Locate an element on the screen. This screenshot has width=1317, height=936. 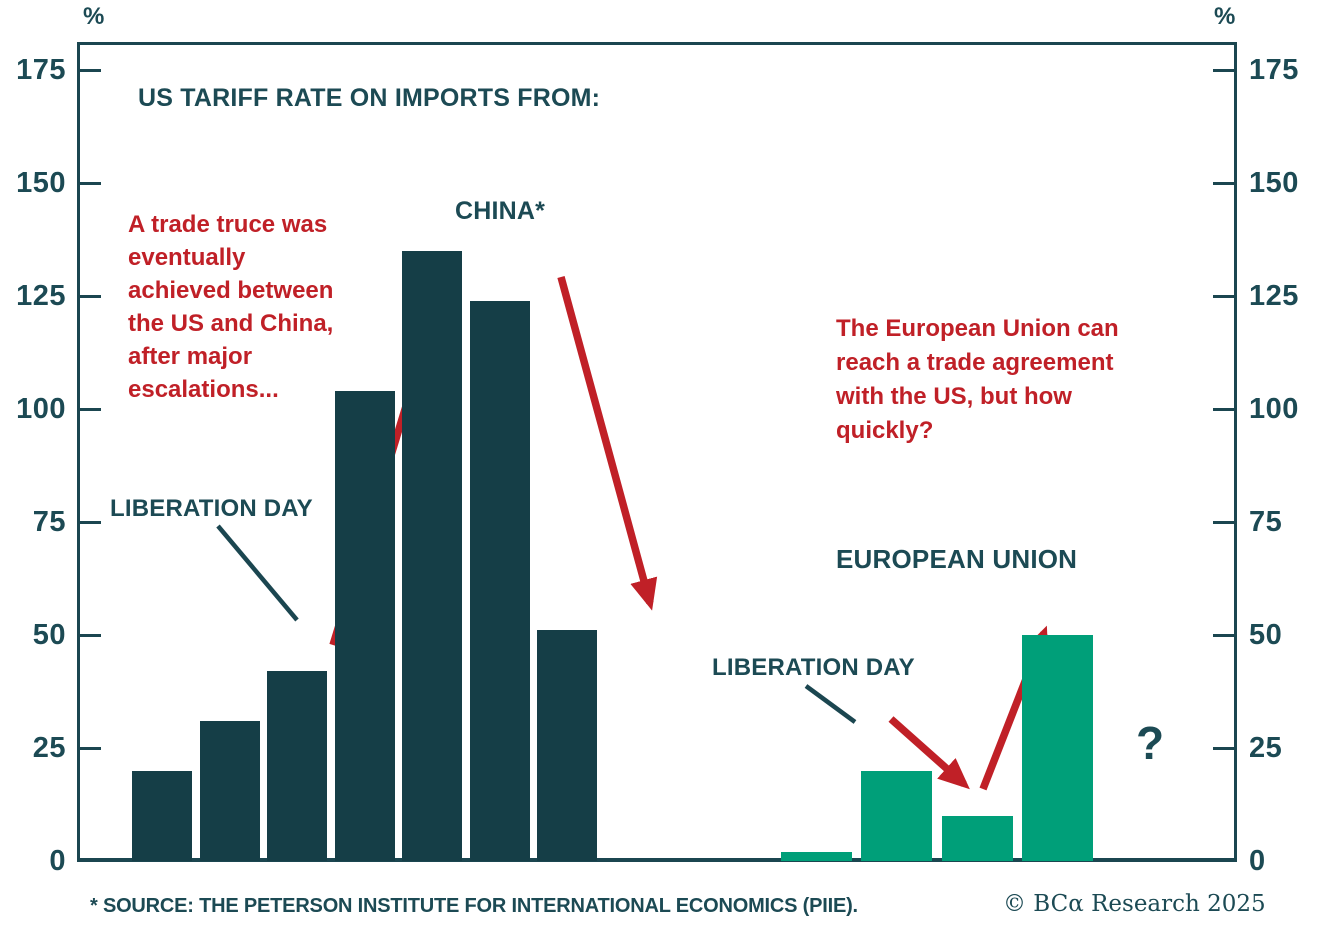
y-axis-label-right: 0 is located at coordinates (1257, 861).